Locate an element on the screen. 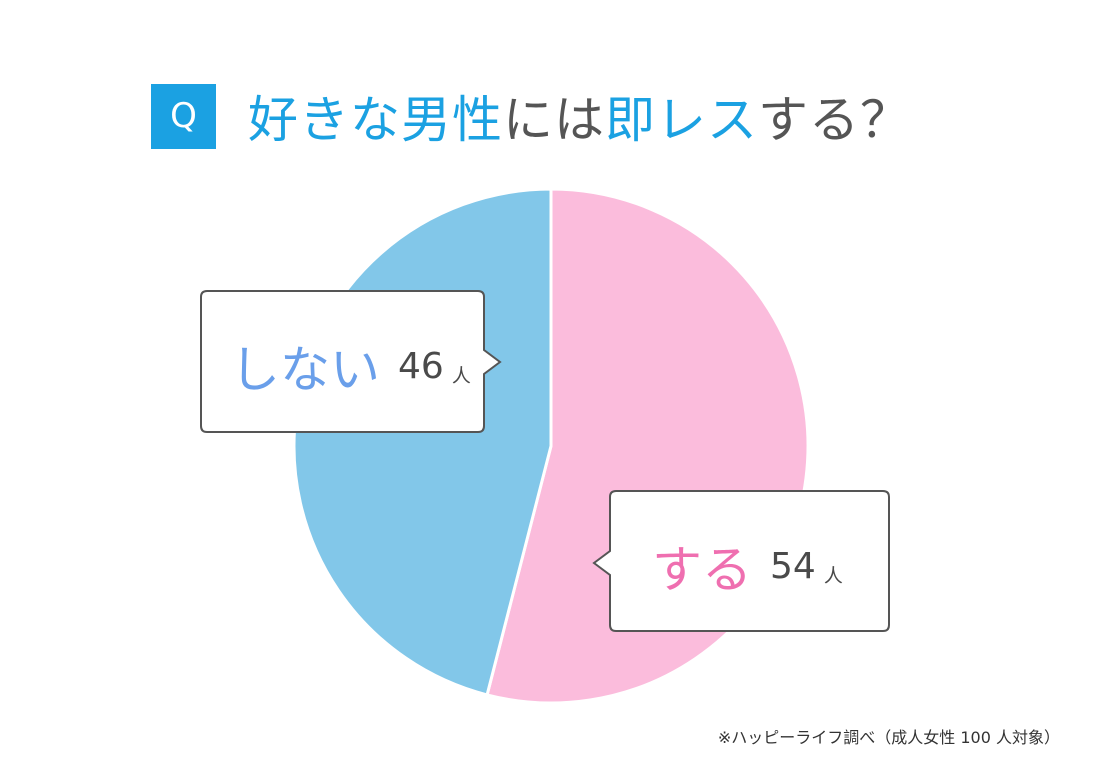 Image resolution: width=1100 pixels, height=768 pixels. slice-unit-yes: 人 is located at coordinates (833, 575).